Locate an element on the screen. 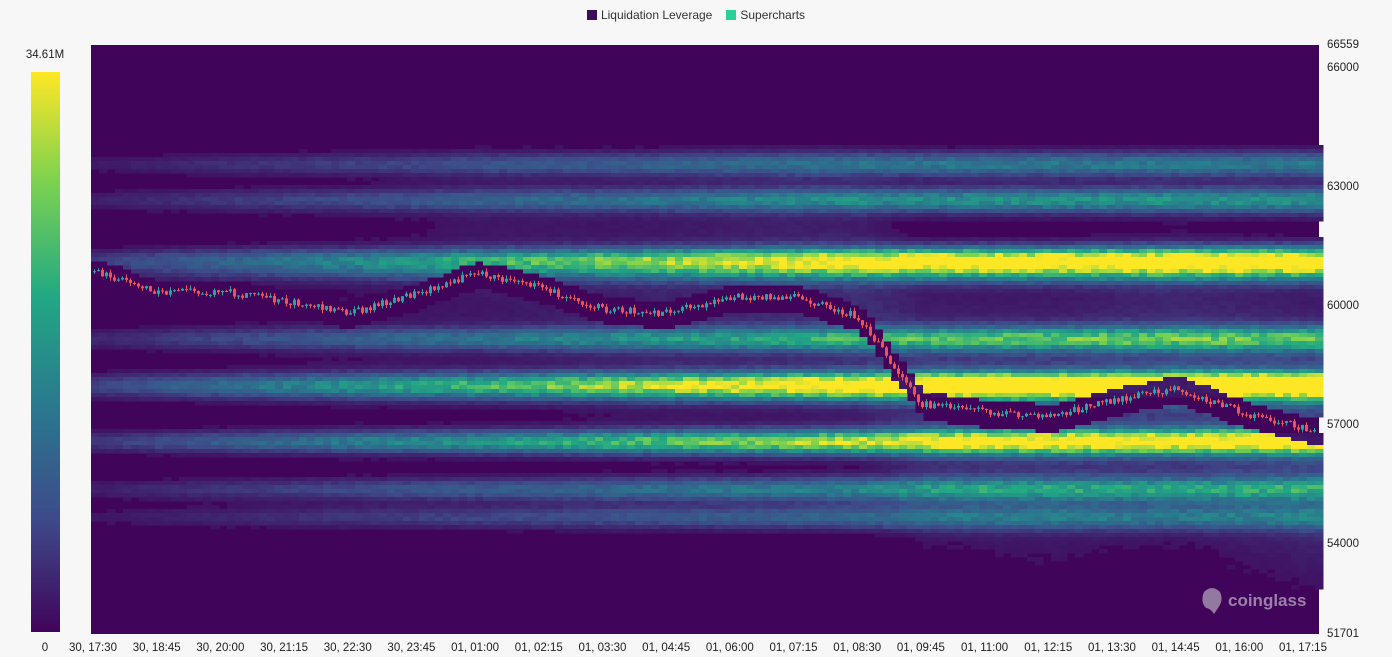 The image size is (1392, 657). legend-item-supercharts: Supercharts is located at coordinates (765, 15).